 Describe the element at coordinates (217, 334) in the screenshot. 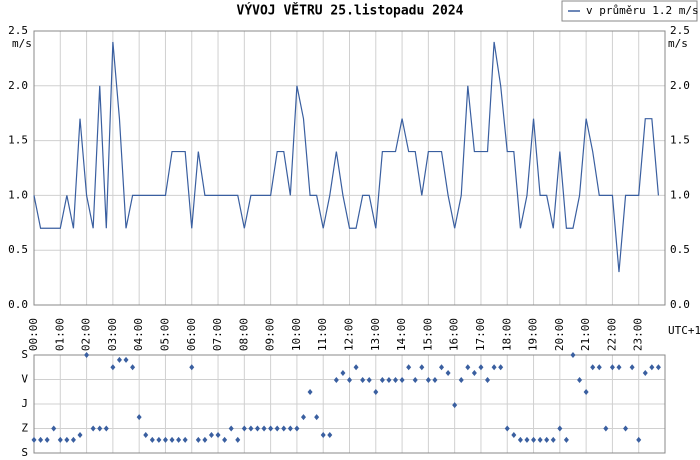

I see `x-tick-label: 07:00` at that location.